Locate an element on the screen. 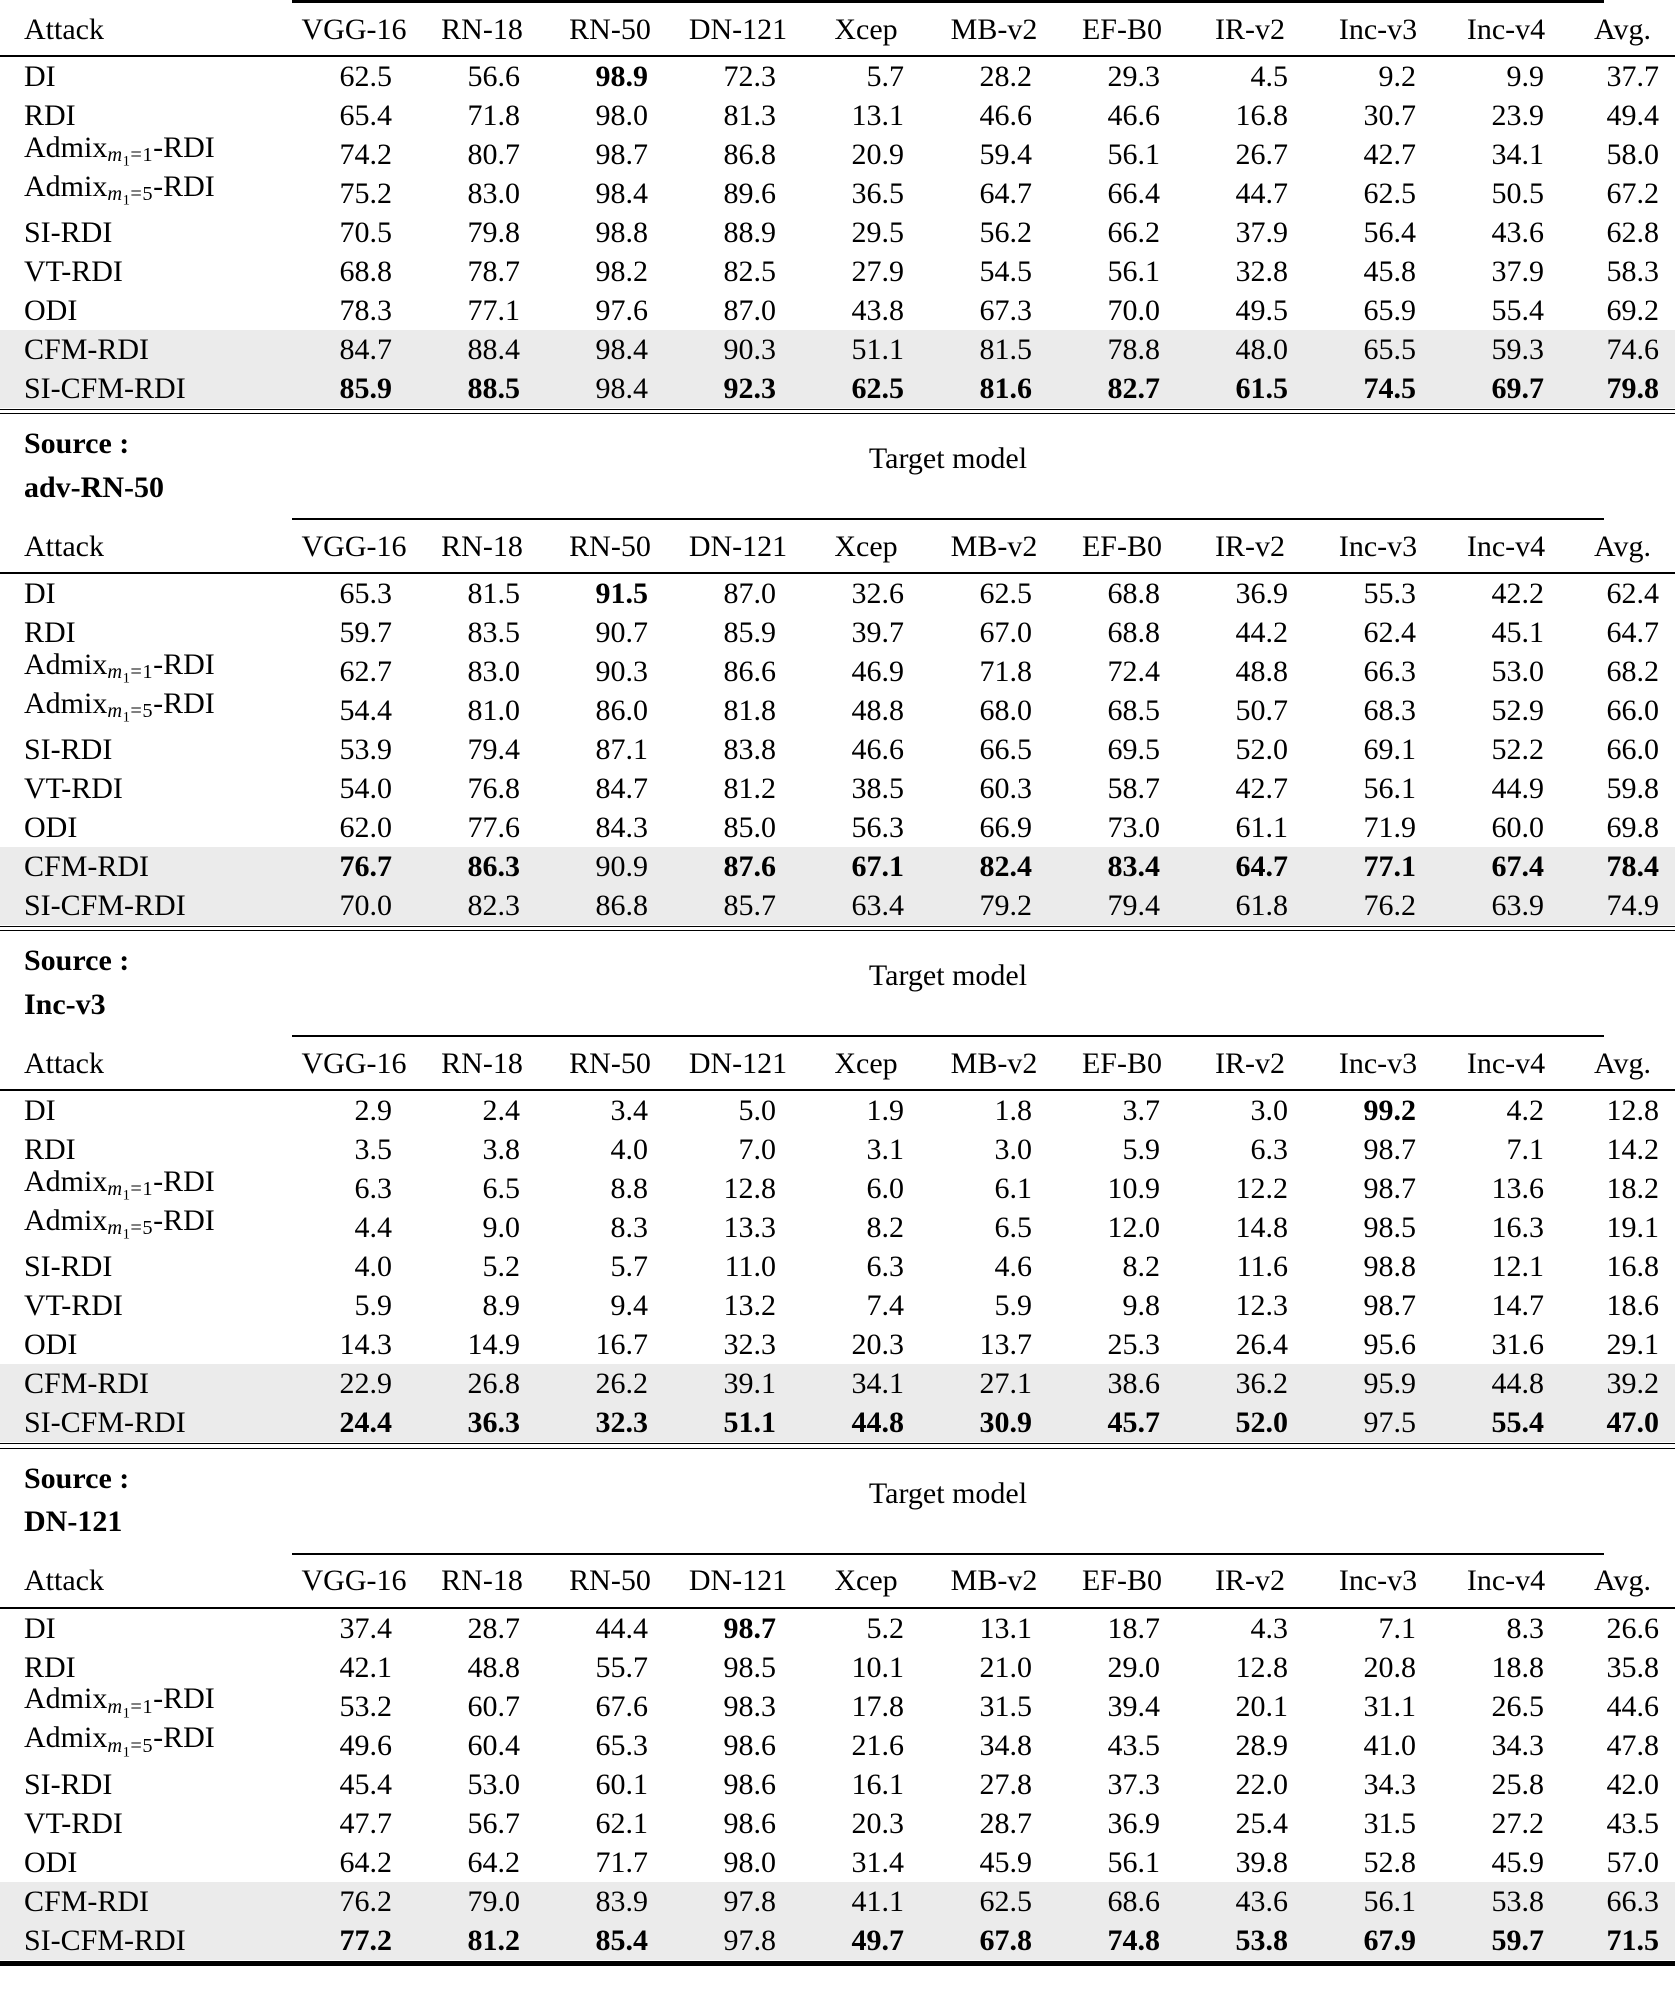  value-cell: 26.7 is located at coordinates (1262, 154).